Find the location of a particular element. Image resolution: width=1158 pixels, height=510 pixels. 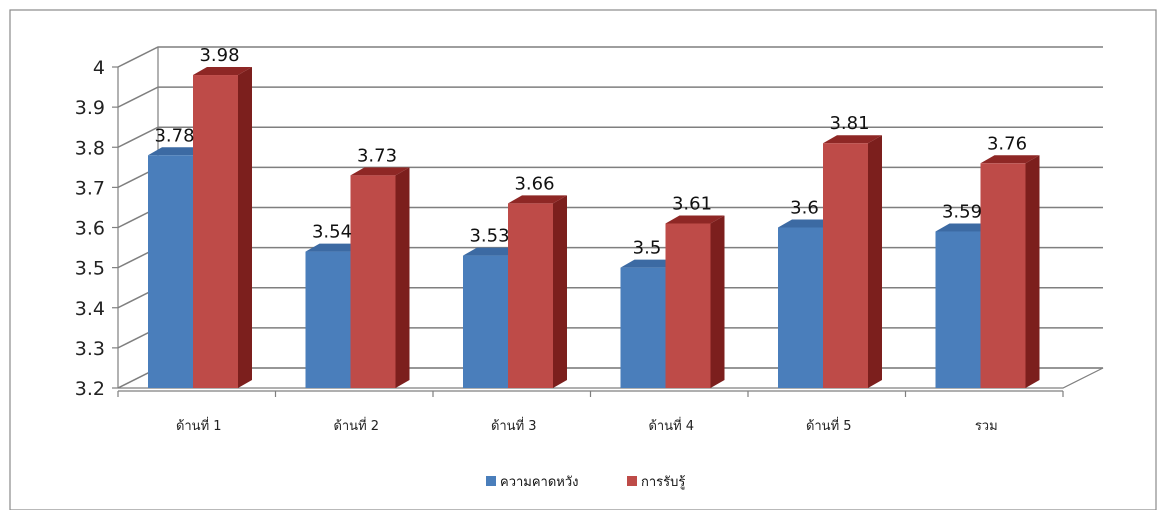

y-tick-label: 3.5 is located at coordinates (90, 269).